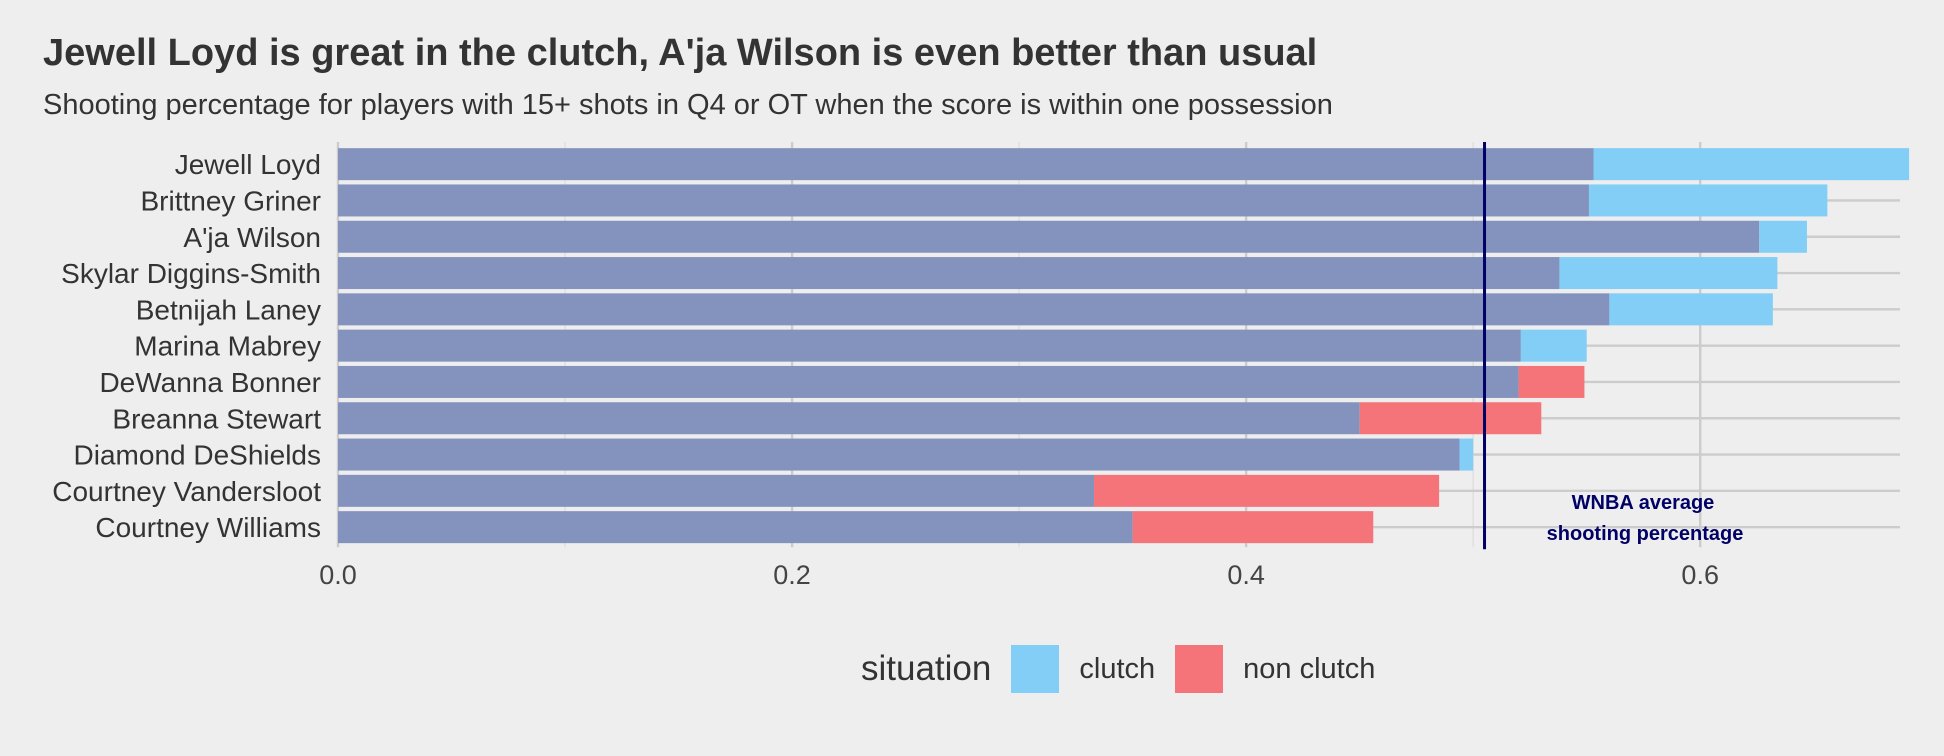 This screenshot has width=1944, height=756. What do you see at coordinates (1645, 534) in the screenshot?
I see `reference-label-line2: shooting percentage` at bounding box center [1645, 534].